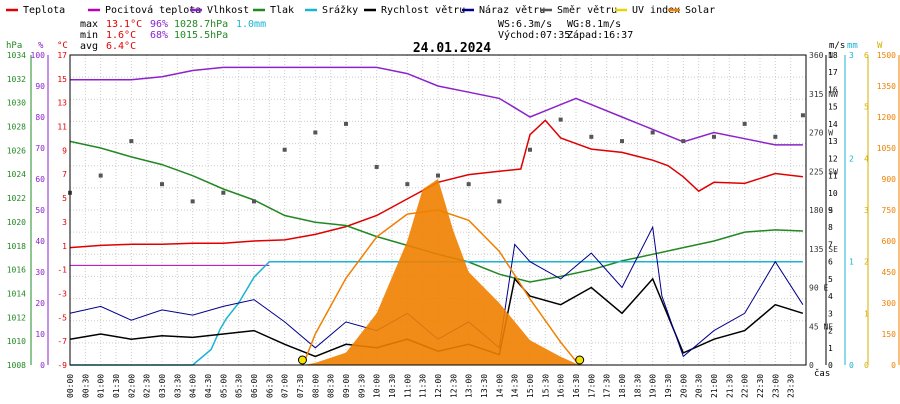 Image resolution: width=900 pixels, height=404 pixels. What do you see at coordinates (101, 386) in the screenshot?
I see `time-tick: 01:00` at bounding box center [101, 386].